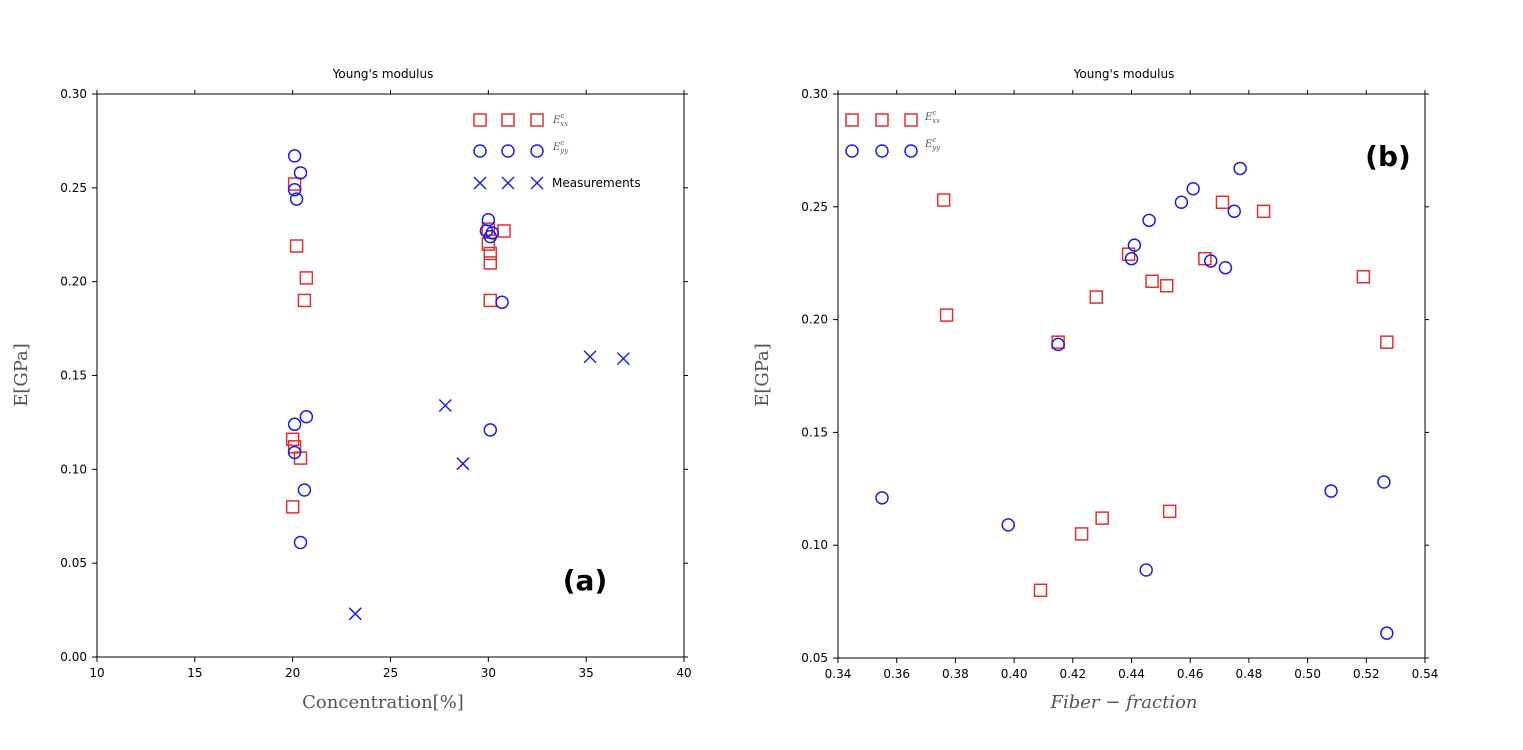 The width and height of the screenshot is (1523, 750). I want to click on legend-b-eyy-base: E, so click(928, 144).